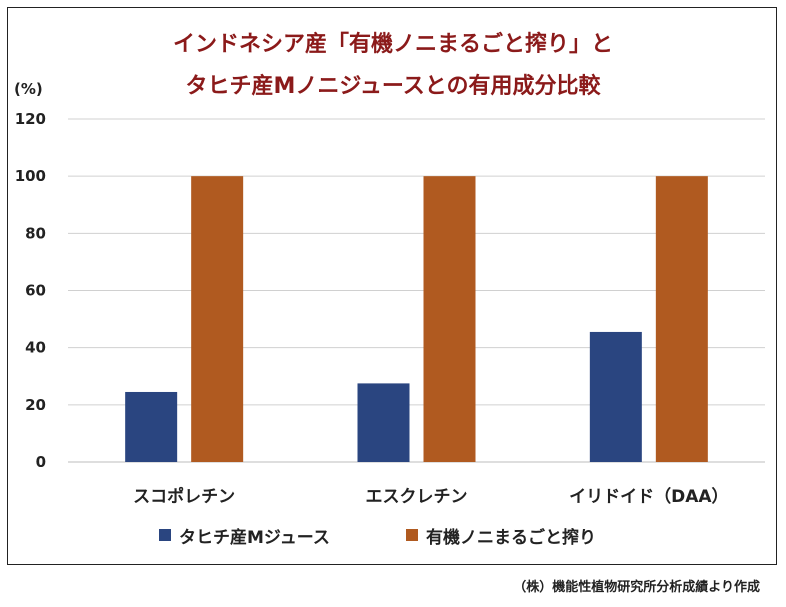  I want to click on bar-2-series2, so click(449, 319).